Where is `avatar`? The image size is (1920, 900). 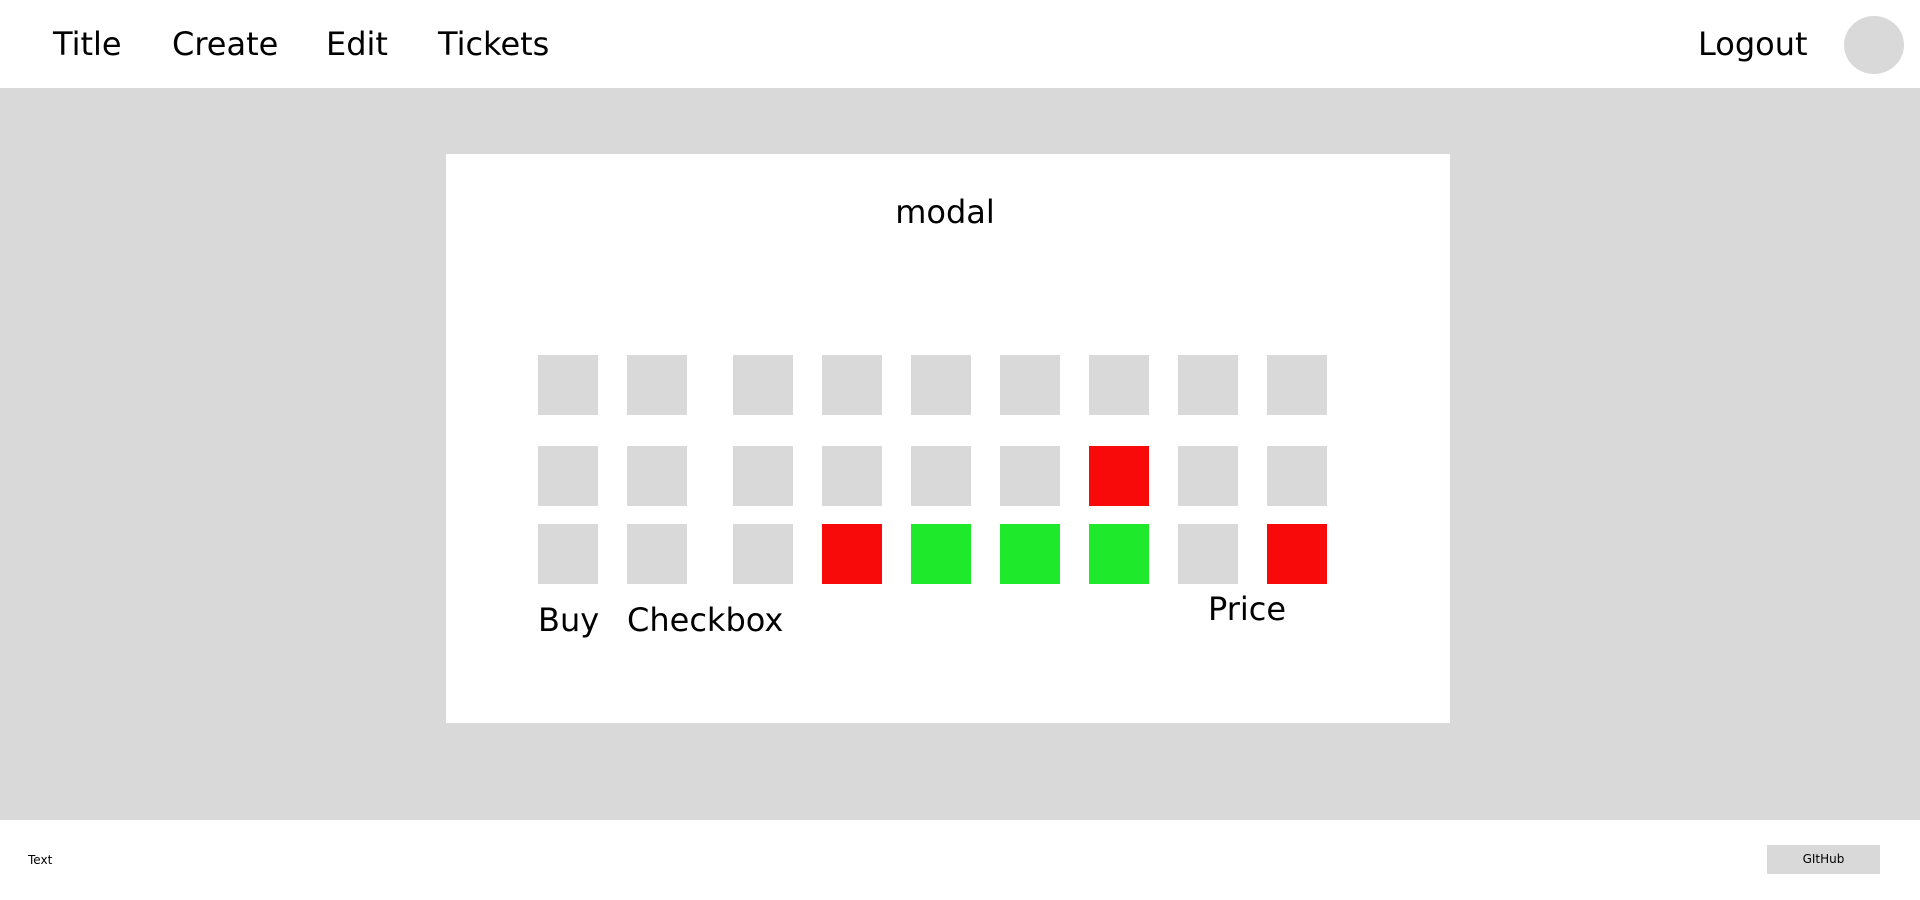 avatar is located at coordinates (1874, 45).